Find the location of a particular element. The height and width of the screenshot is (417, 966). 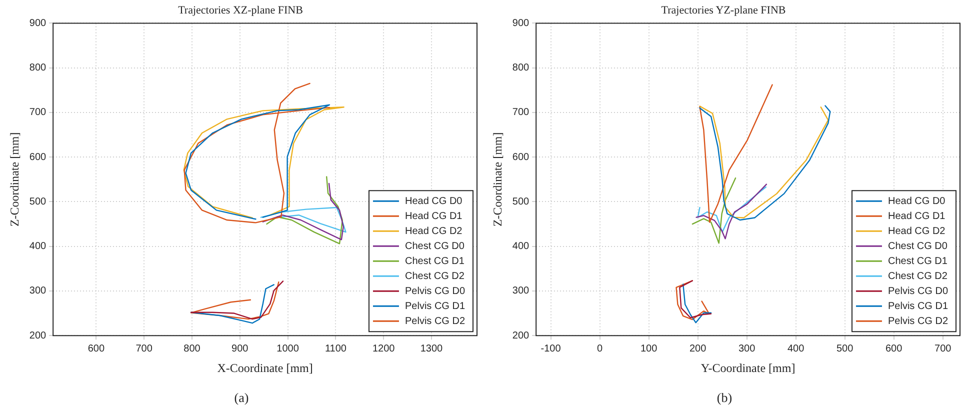

x-tick-label: 0 is located at coordinates (600, 348).